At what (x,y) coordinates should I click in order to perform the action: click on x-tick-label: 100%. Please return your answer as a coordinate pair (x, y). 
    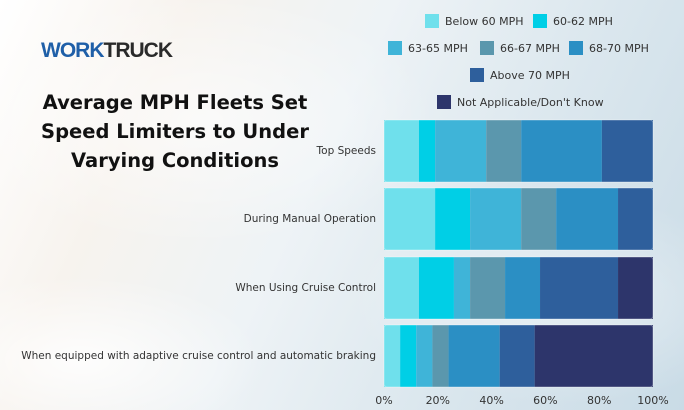
    Looking at the image, I should click on (652, 400).